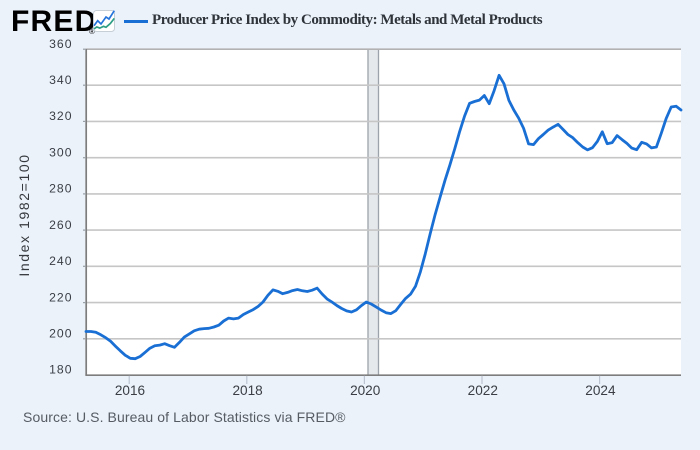 This screenshot has height=450, width=700. What do you see at coordinates (60, 261) in the screenshot?
I see `svg-text: 240` at bounding box center [60, 261].